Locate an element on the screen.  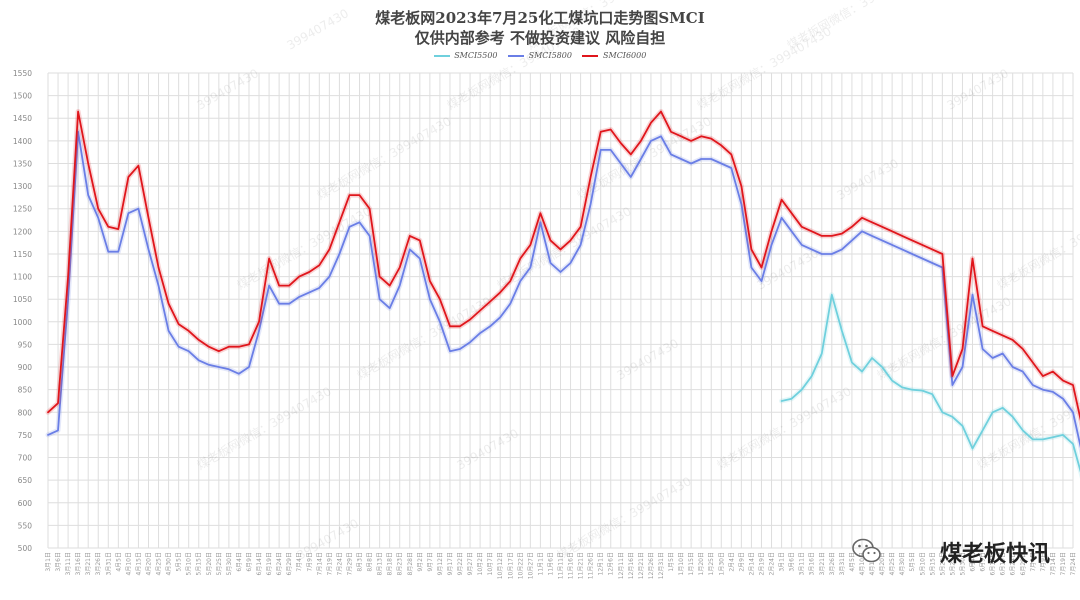
y-tick-label: 1000 is located at coordinates (22, 322).